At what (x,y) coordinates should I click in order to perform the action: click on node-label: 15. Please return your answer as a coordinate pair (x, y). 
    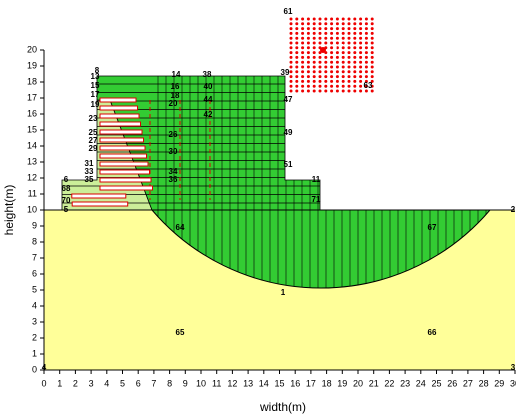
    Looking at the image, I should click on (95, 85).